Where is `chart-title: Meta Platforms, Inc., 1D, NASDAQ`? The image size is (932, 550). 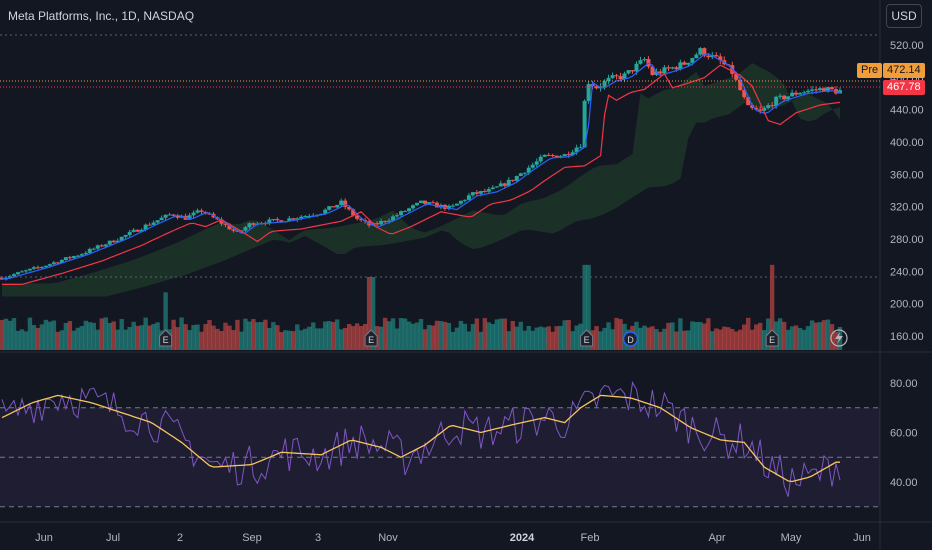 chart-title: Meta Platforms, Inc., 1D, NASDAQ is located at coordinates (101, 16).